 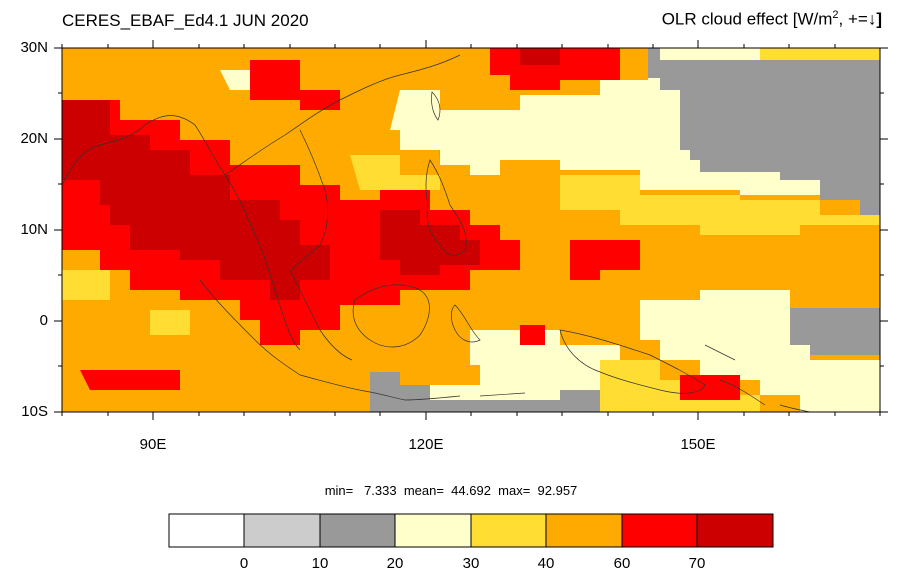 I want to click on field-region-darkred-center, so click(x=430, y=242).